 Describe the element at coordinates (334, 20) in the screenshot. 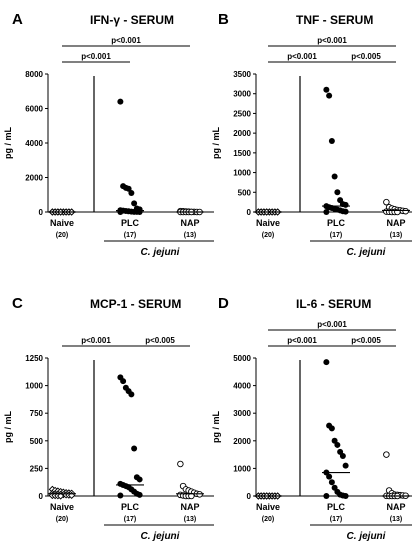

I see `chart-title: TNF - SERUM` at that location.